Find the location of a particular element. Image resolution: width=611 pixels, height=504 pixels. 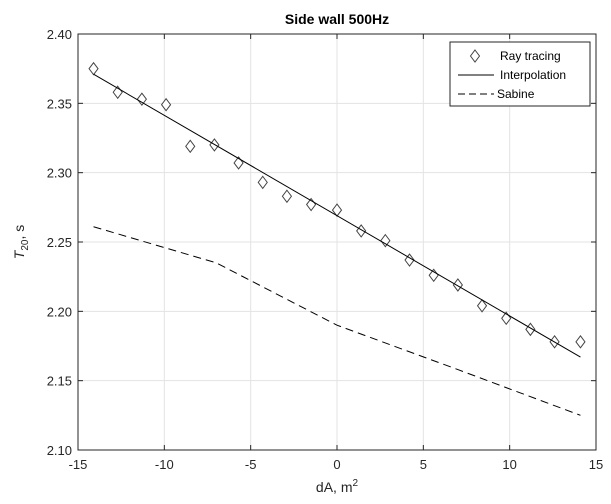

y-tick-label: 2.10 is located at coordinates (59, 450).